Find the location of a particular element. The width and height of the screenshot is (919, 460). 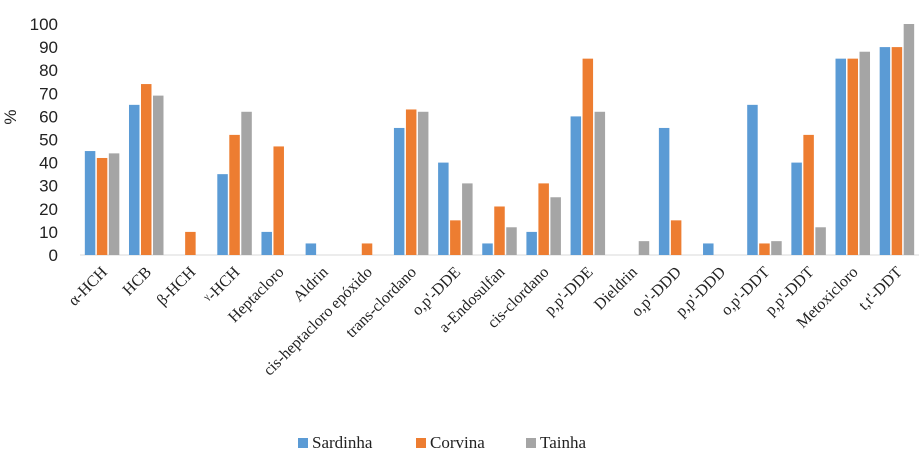

legend-label-corvina: Corvina is located at coordinates (457, 442).